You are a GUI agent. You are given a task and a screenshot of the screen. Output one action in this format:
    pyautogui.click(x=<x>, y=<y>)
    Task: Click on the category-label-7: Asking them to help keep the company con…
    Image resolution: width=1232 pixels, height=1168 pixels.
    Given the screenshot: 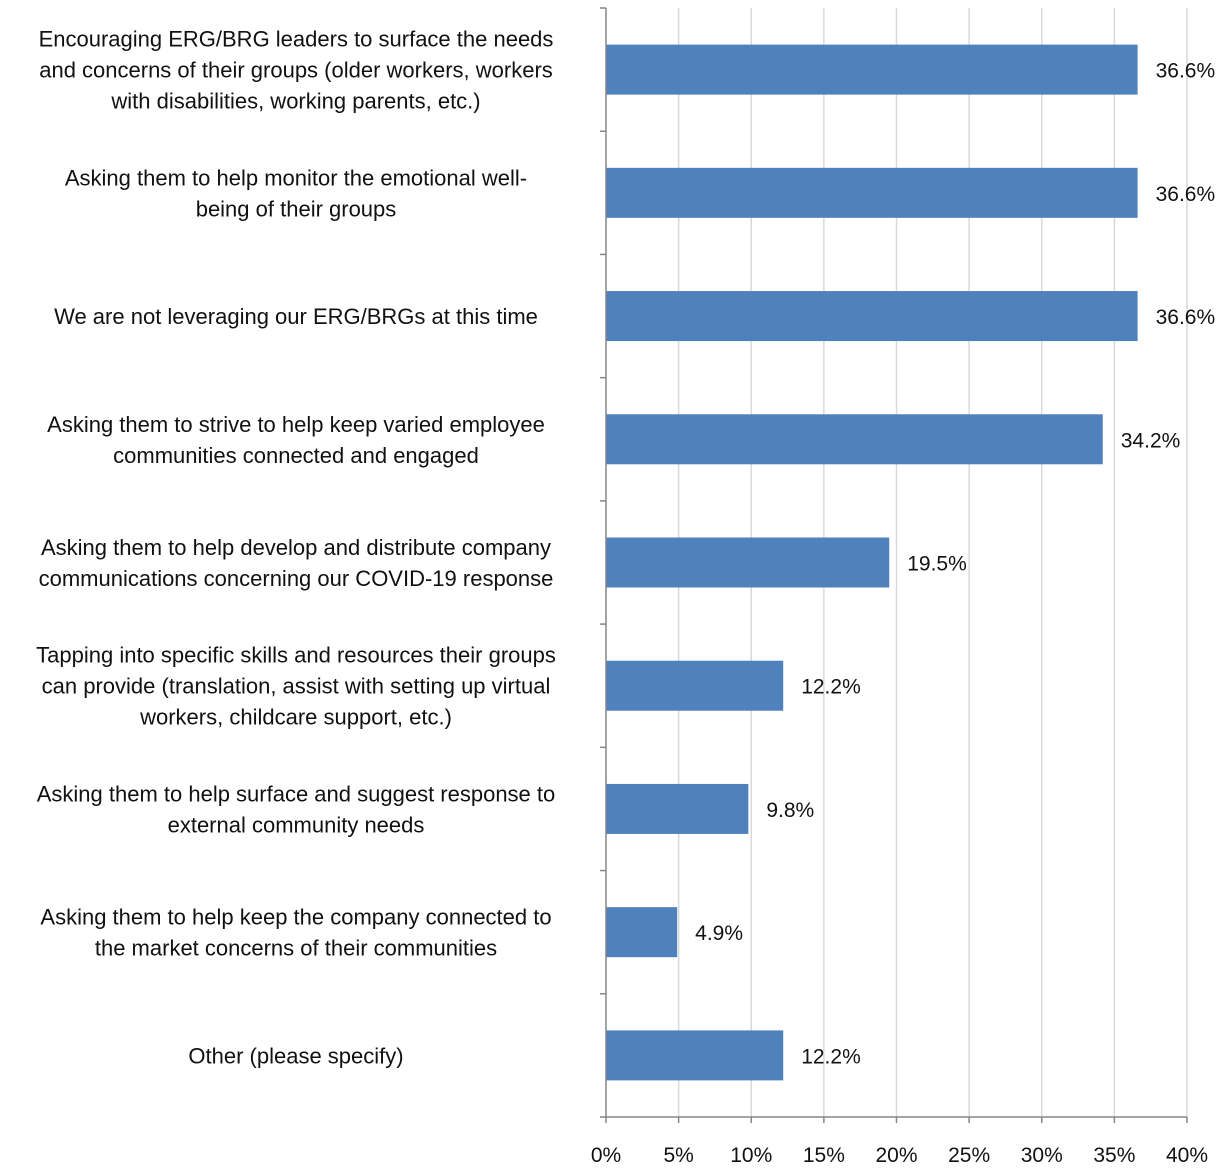 What is the action you would take?
    pyautogui.click(x=295, y=933)
    